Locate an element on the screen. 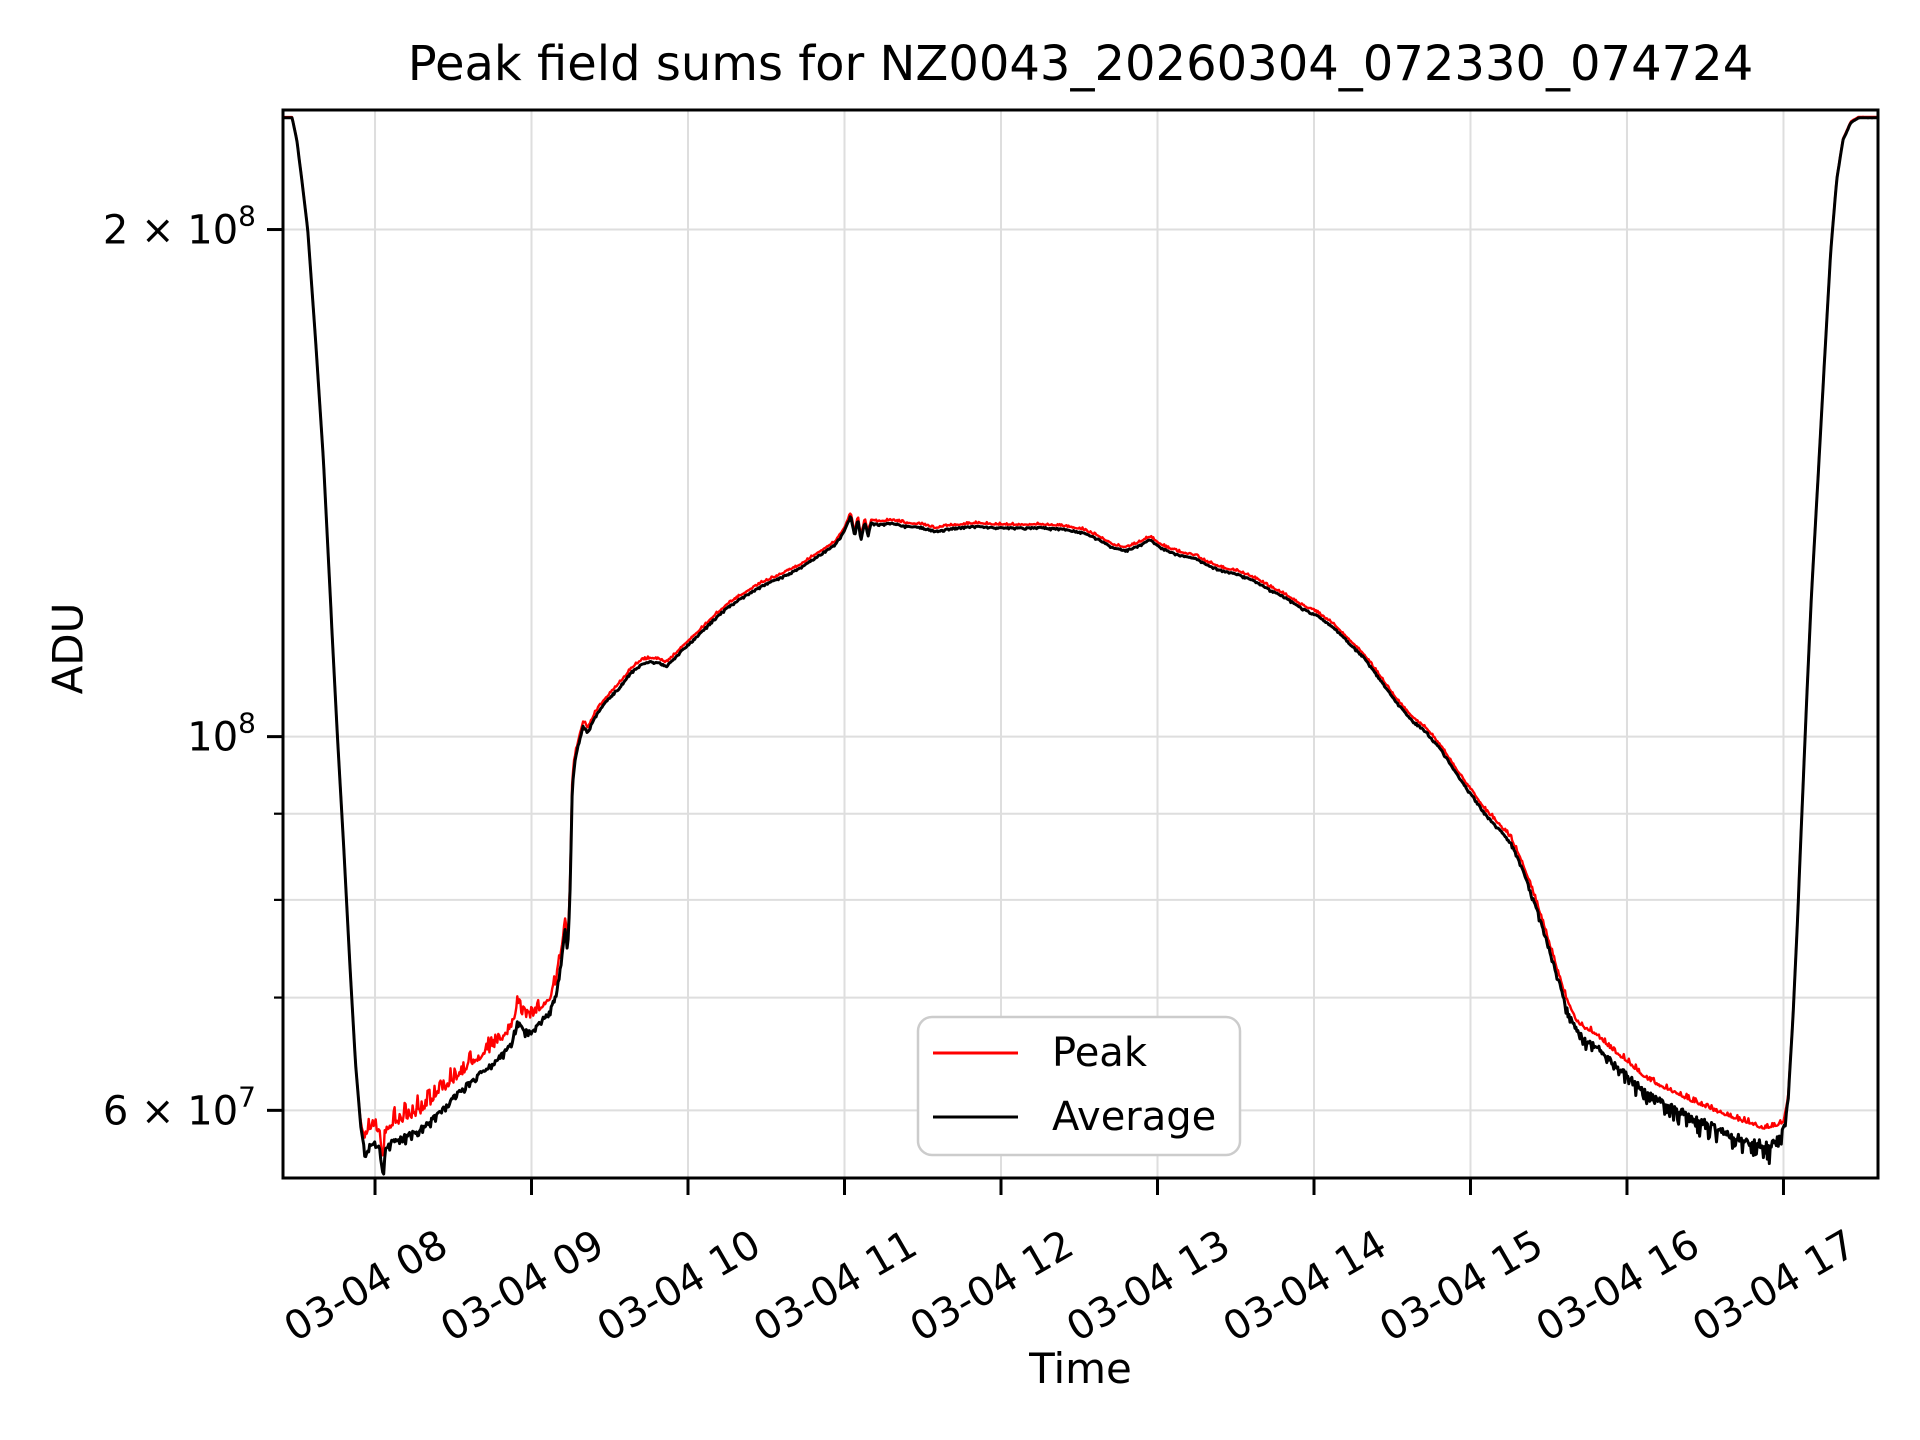 The width and height of the screenshot is (1920, 1440). y-tick-label: 2 × 108 is located at coordinates (179, 227).